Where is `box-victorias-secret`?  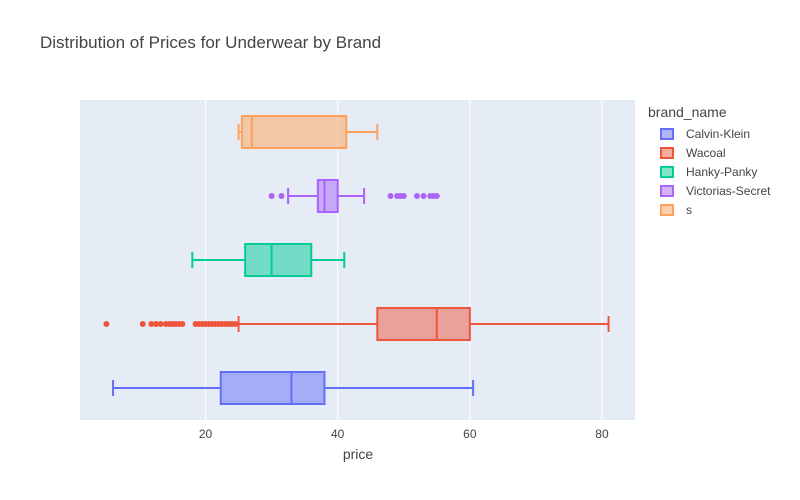 box-victorias-secret is located at coordinates (354, 196).